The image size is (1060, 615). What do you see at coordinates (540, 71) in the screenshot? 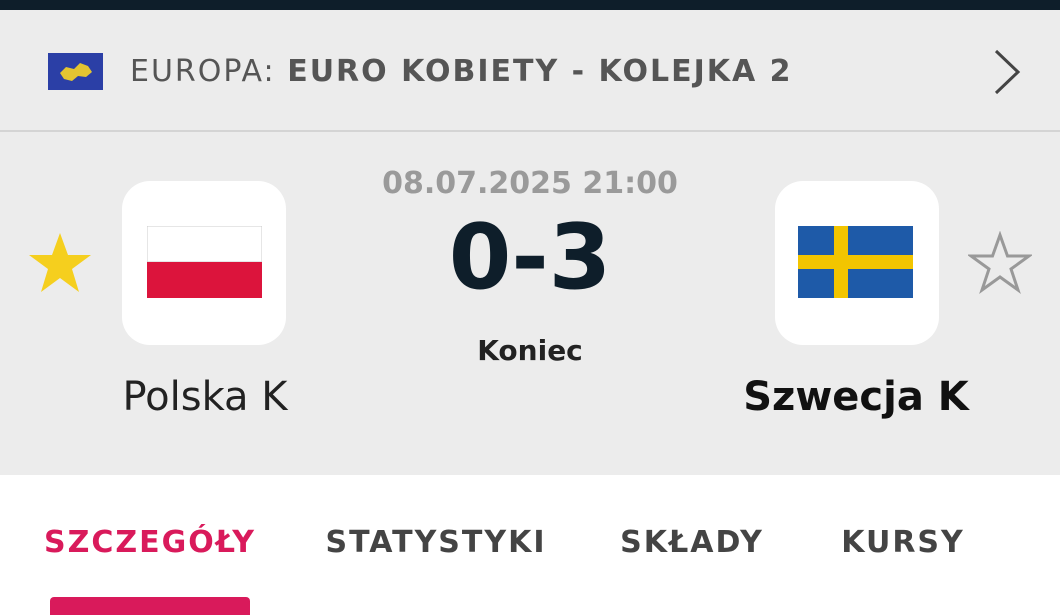
I see `competition: EURO KOBIETY - KOLEJKA 2` at bounding box center [540, 71].